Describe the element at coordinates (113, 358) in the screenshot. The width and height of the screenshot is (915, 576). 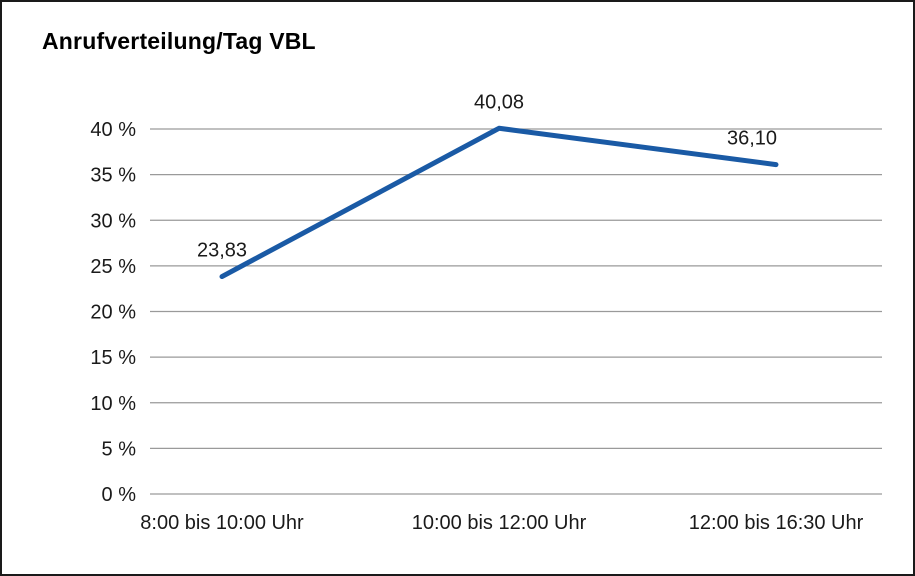
I see `y-axis-tick-label: 15 %` at that location.